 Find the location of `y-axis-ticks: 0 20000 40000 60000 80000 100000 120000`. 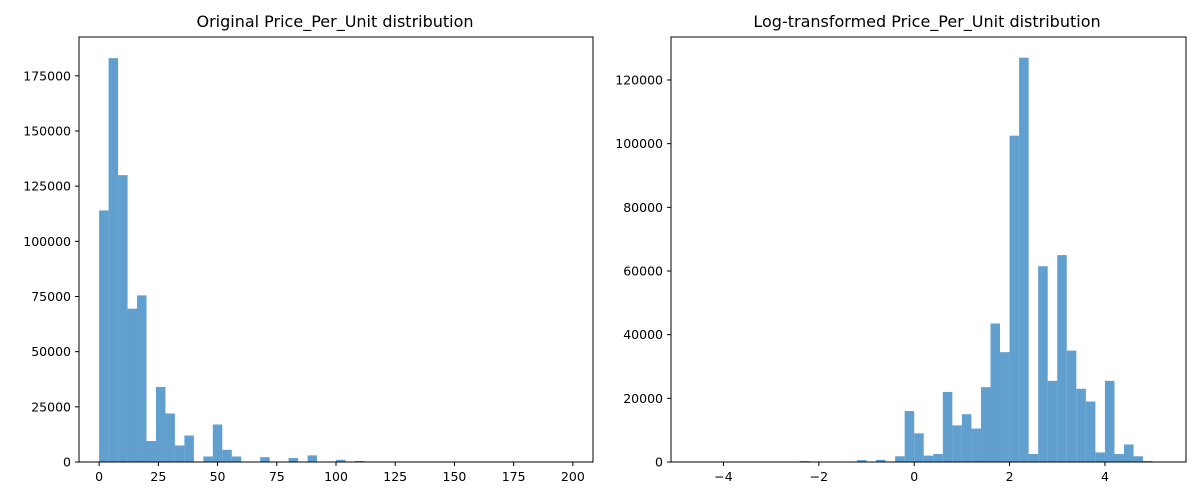

y-axis-ticks: 0 20000 40000 60000 80000 100000 120000 is located at coordinates (643, 271).